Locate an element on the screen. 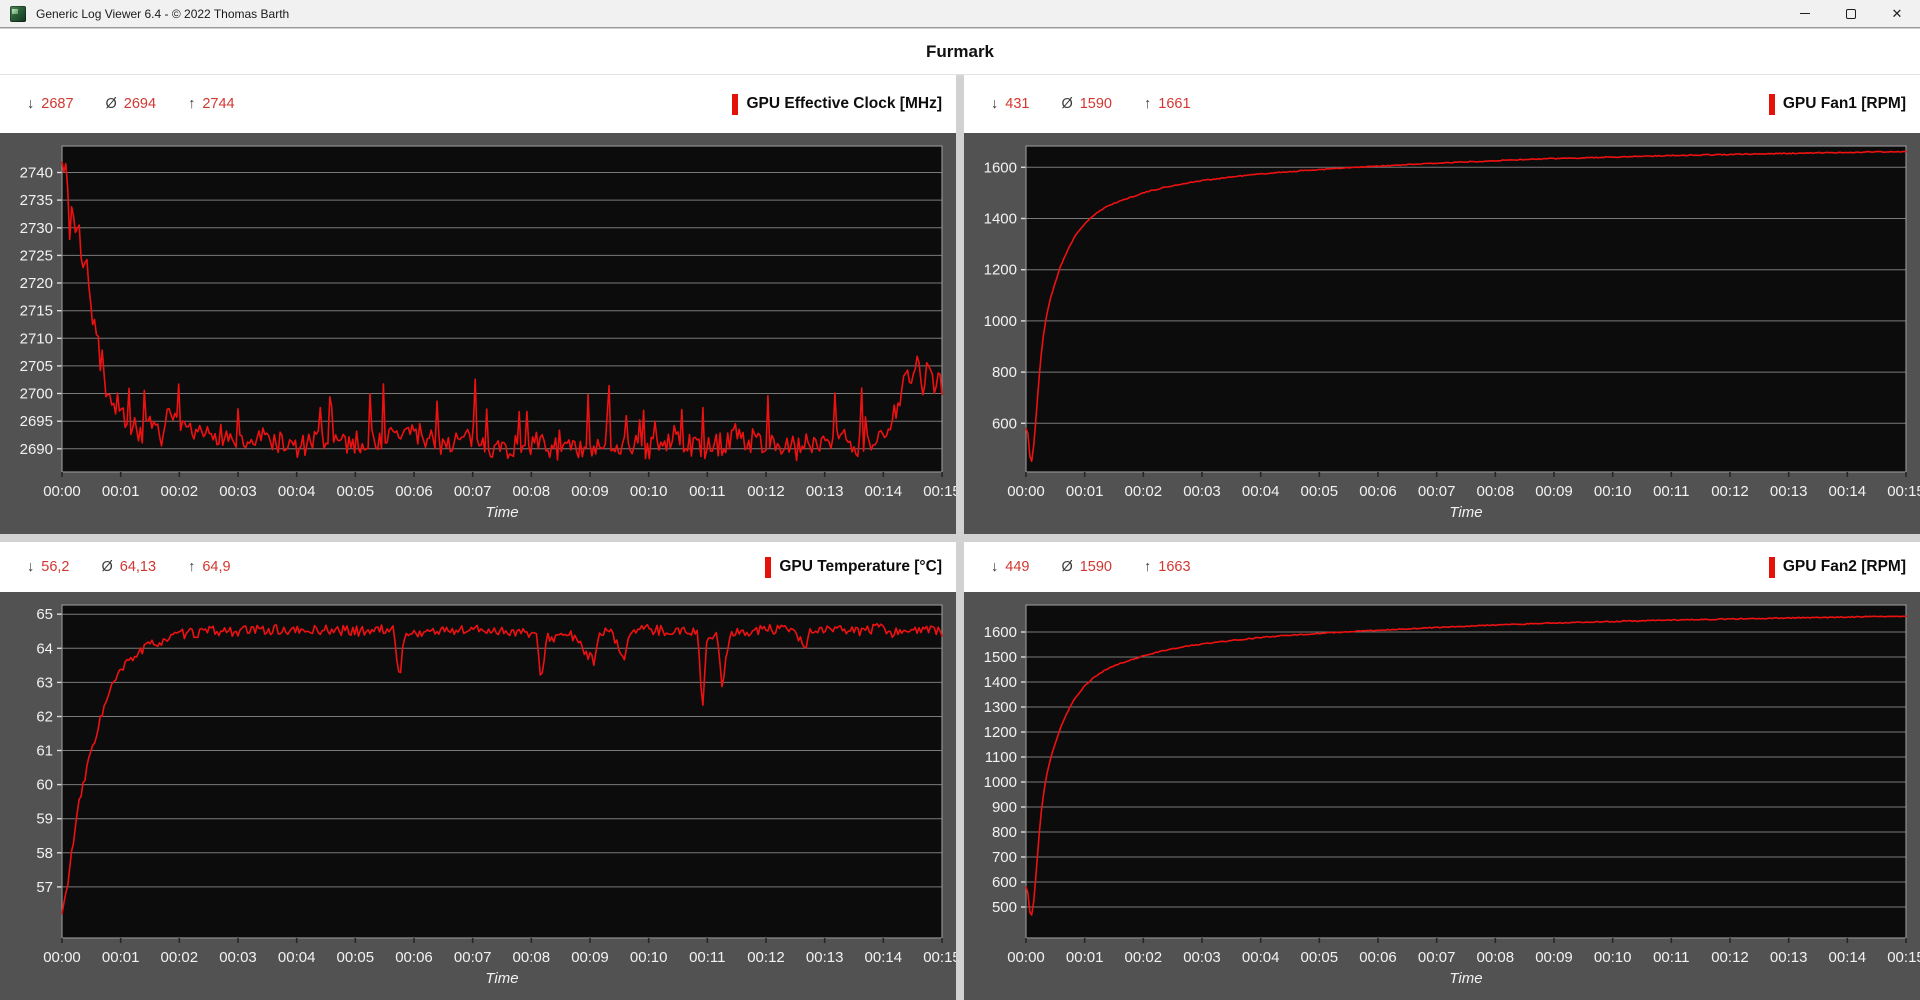 This screenshot has height=1000, width=1920. stats-row: ↓ 449 Ø 1590 ↑ 1663 is located at coordinates (1091, 567).